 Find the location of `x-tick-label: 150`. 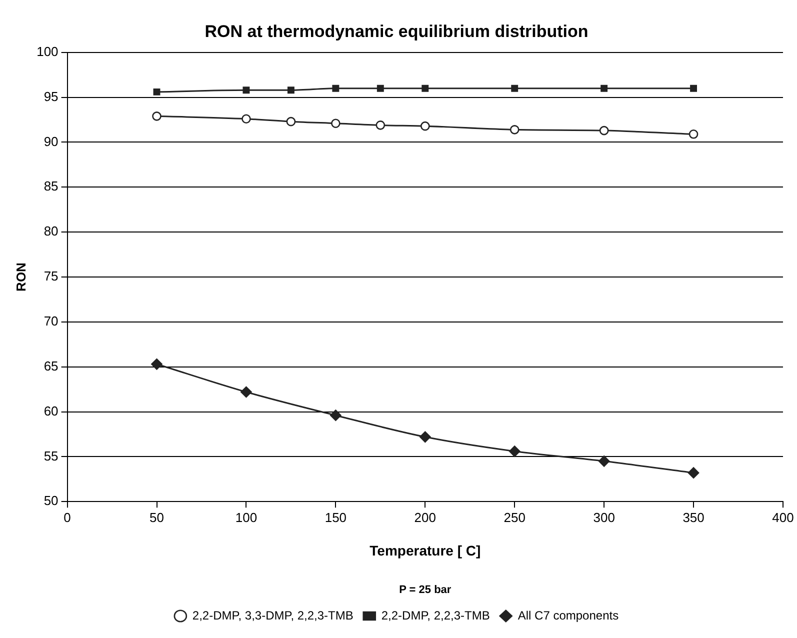

x-tick-label: 150 is located at coordinates (335, 517).